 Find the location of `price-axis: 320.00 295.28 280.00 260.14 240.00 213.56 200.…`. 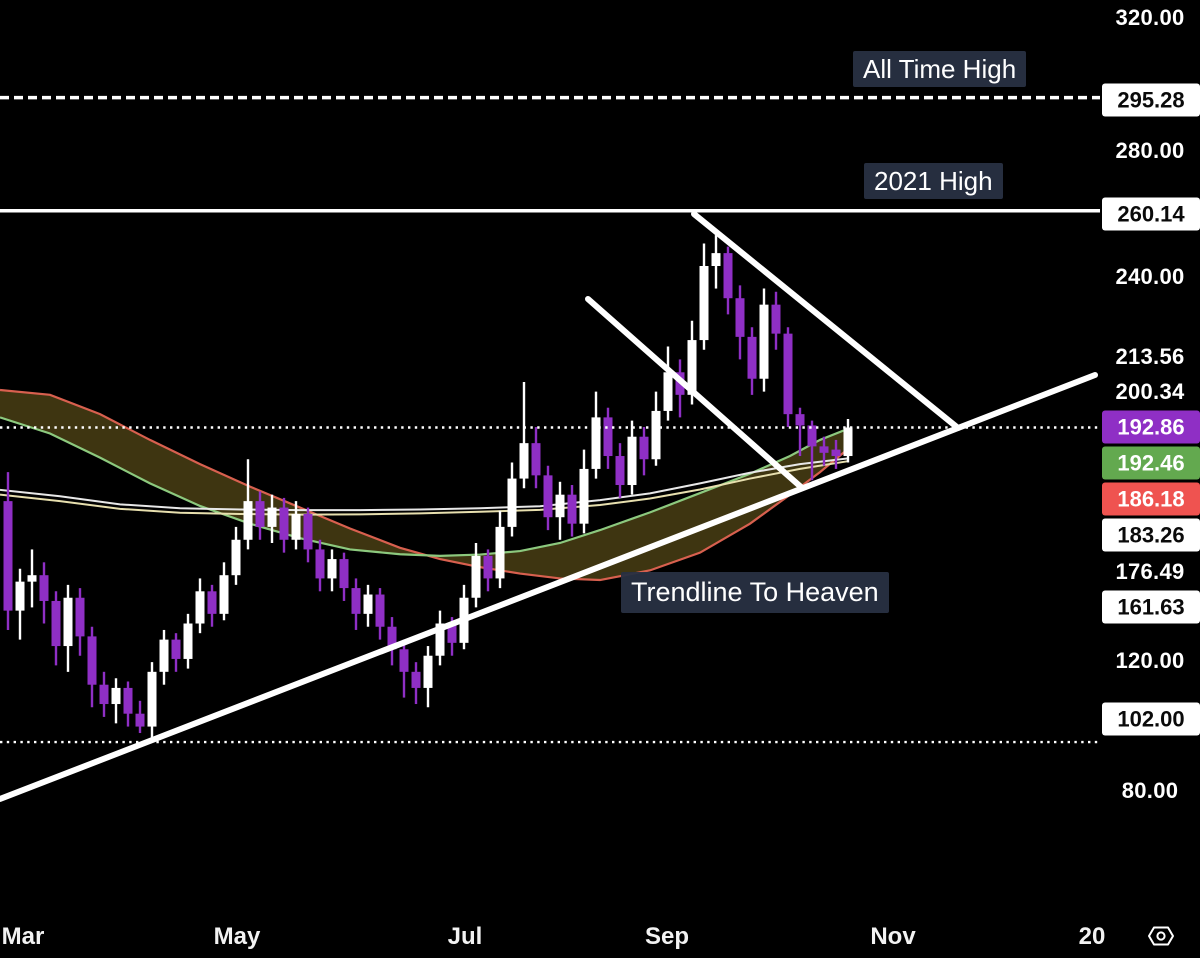

price-axis: 320.00 295.28 280.00 260.14 240.00 213.56 200.… is located at coordinates (1150, 457).